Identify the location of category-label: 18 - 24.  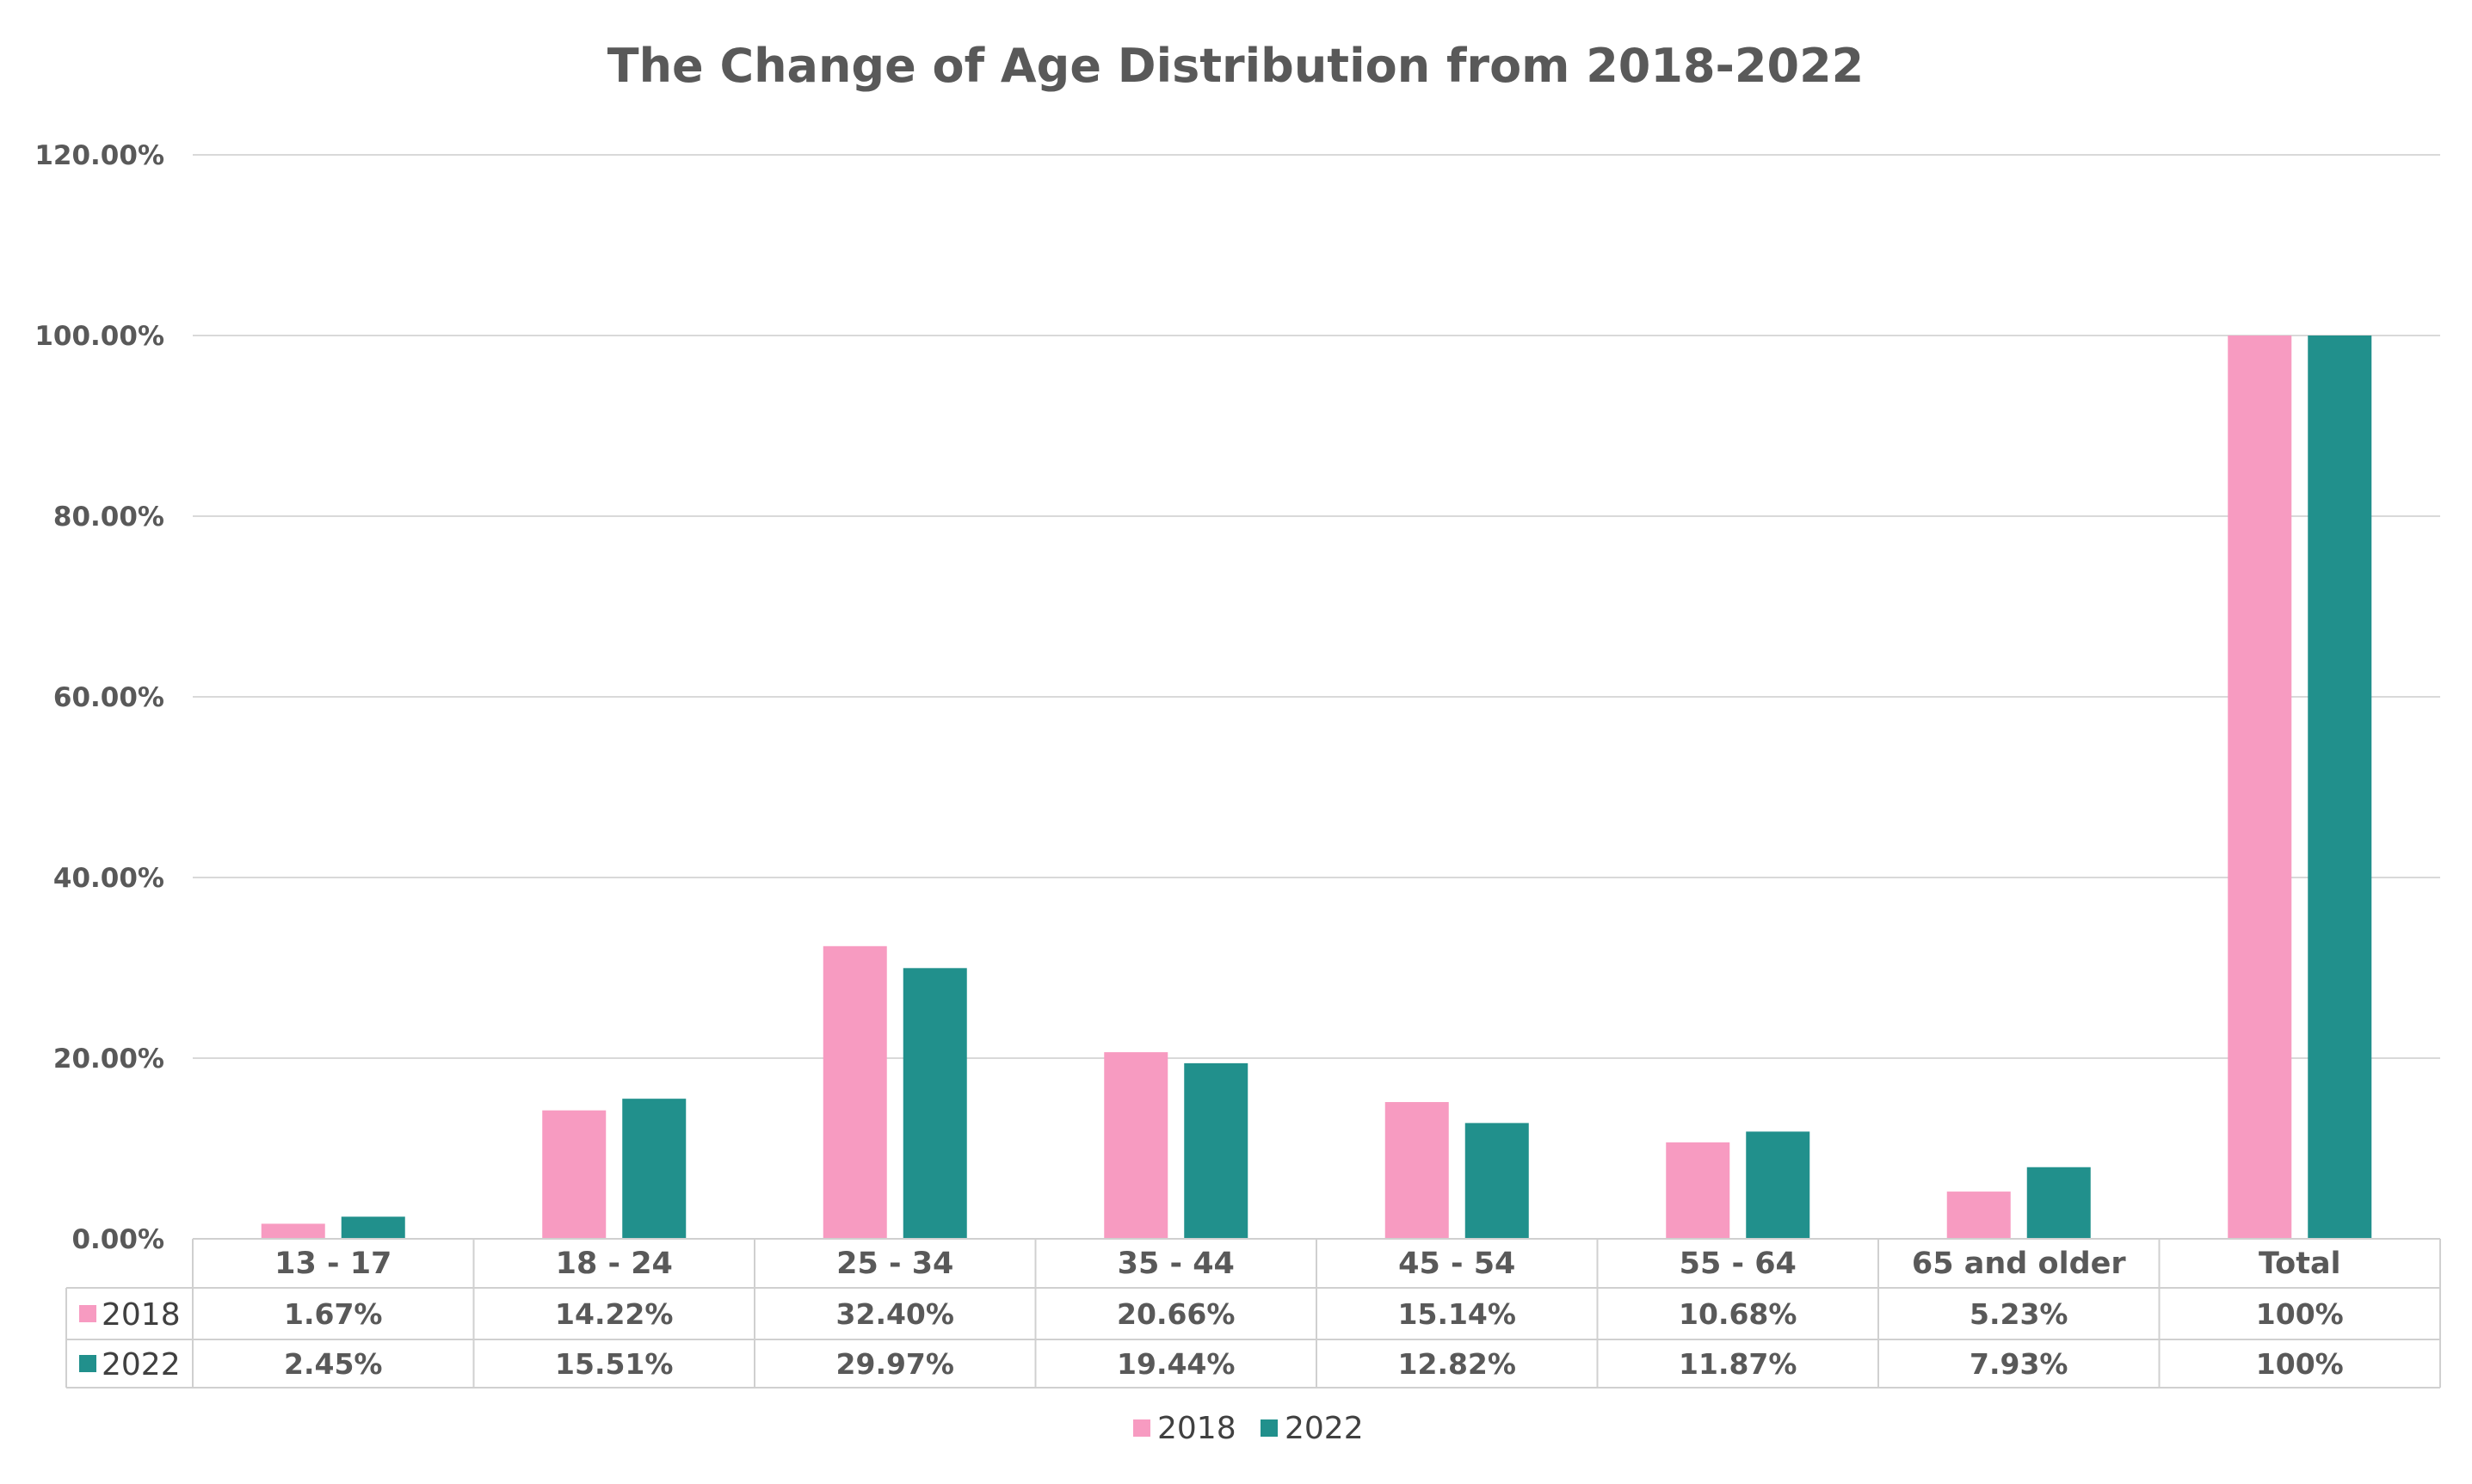
(614, 1264).